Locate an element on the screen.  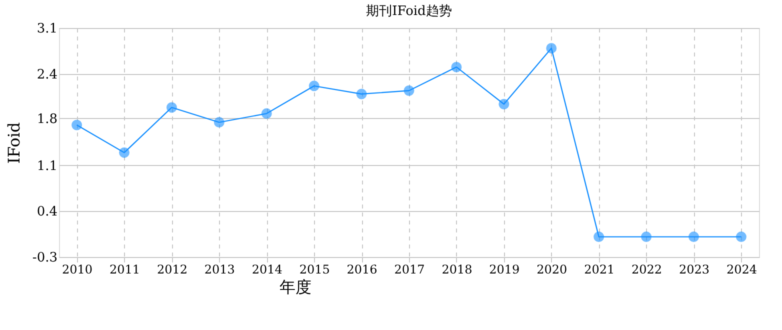
x-tick-label: 2024 is located at coordinates (742, 269).